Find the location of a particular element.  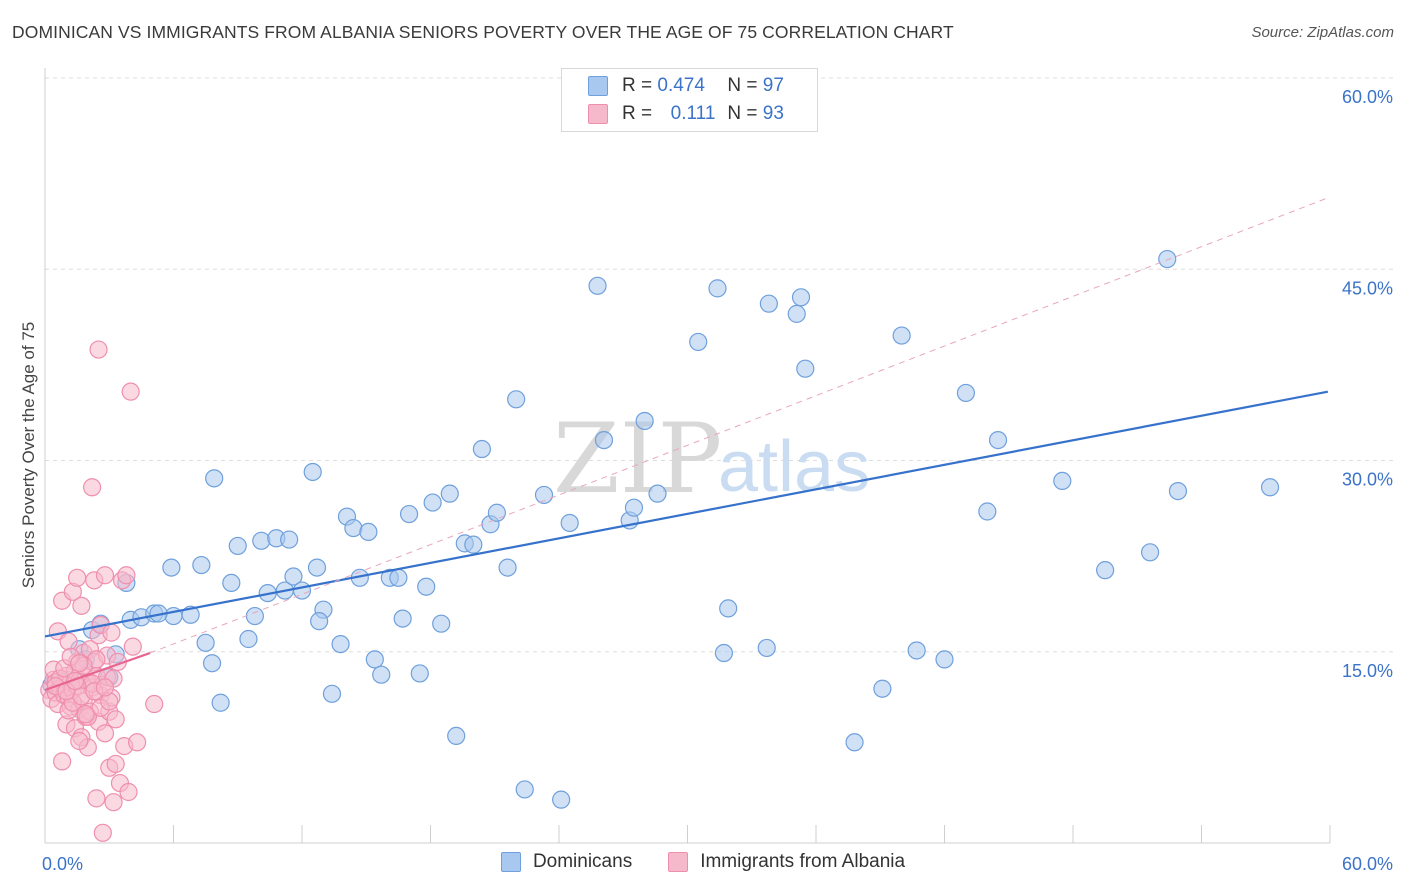

x-tick-label: 0.0% is located at coordinates (62, 864).